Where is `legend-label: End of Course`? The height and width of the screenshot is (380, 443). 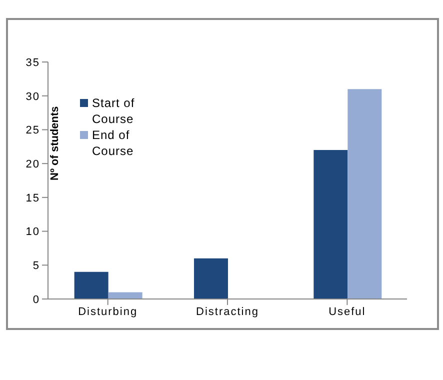
legend-label: End of Course is located at coordinates (113, 143).